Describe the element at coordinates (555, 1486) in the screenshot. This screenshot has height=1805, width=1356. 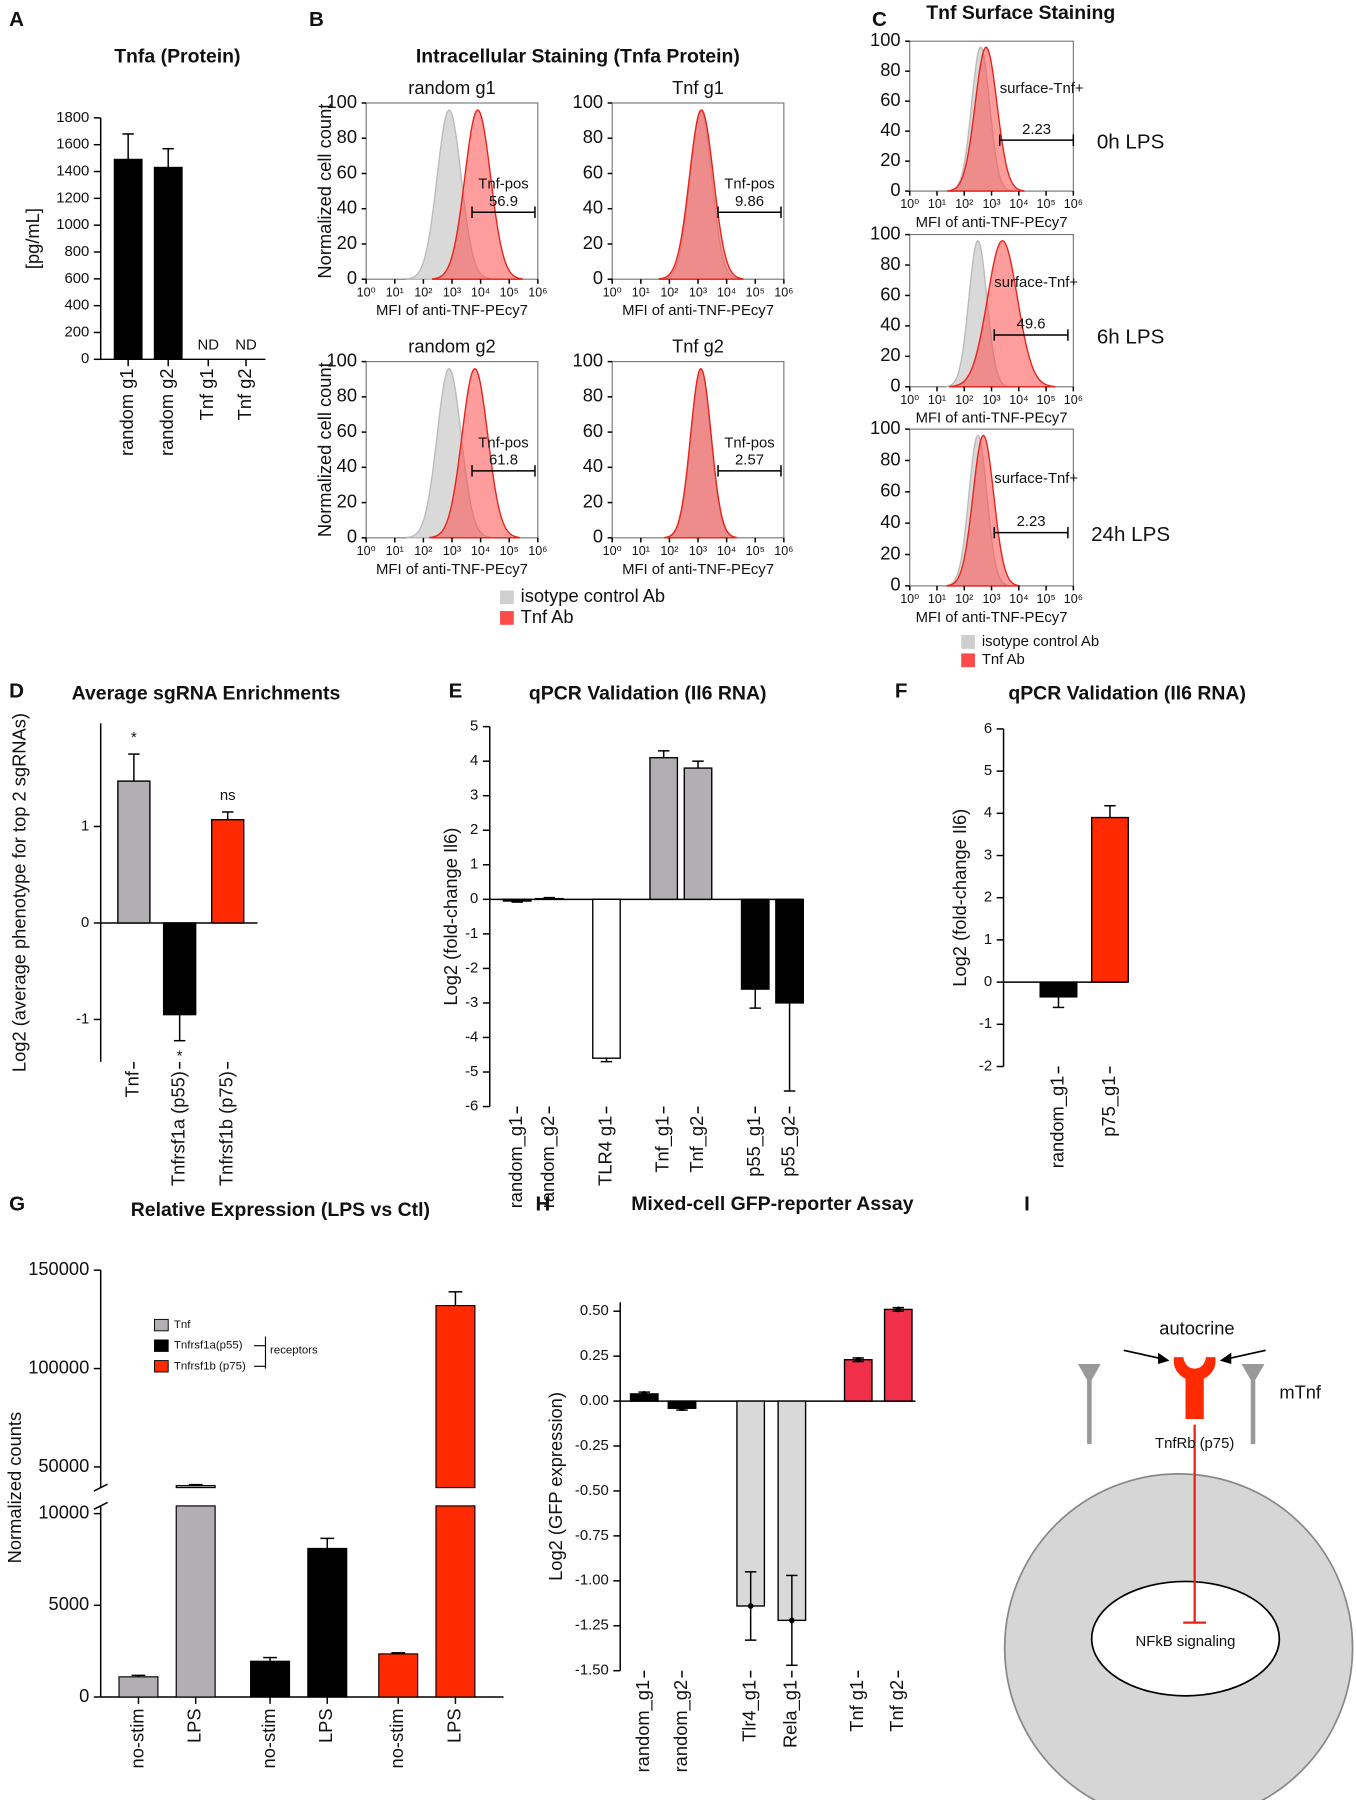
I see `y-axis-label: Log2 (GFP expression)` at that location.